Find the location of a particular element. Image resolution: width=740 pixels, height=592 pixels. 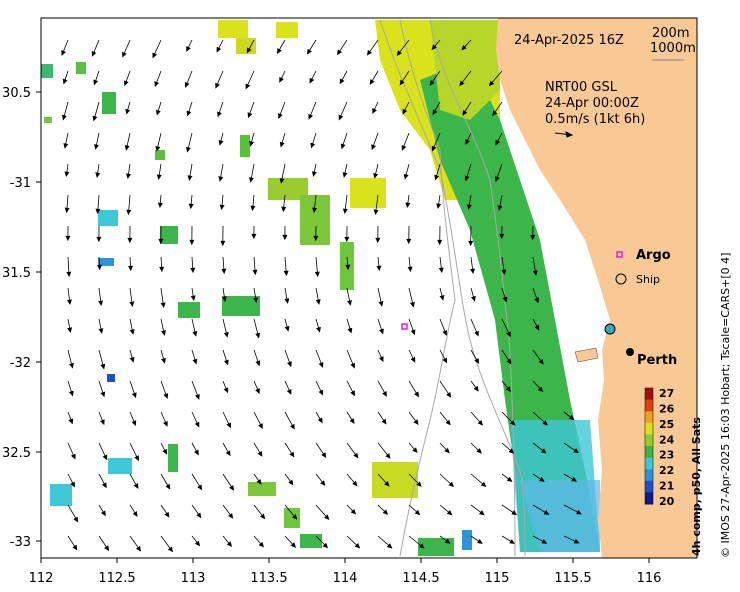

colorbar-tick-label: 23 is located at coordinates (666, 455).